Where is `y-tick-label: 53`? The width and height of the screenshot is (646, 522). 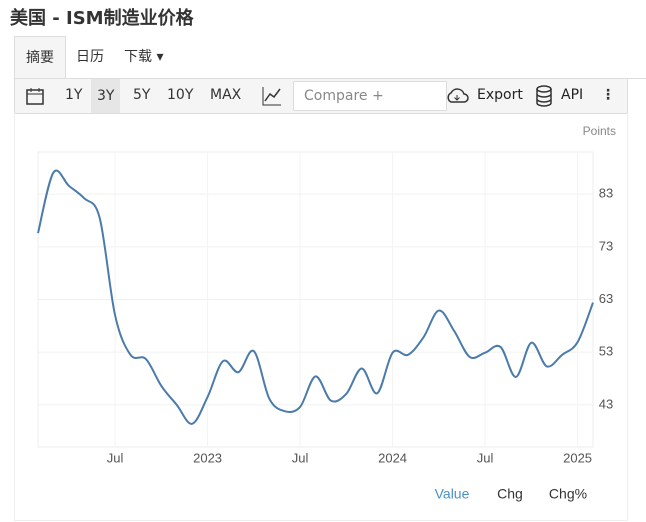
y-tick-label: 53 is located at coordinates (606, 351).